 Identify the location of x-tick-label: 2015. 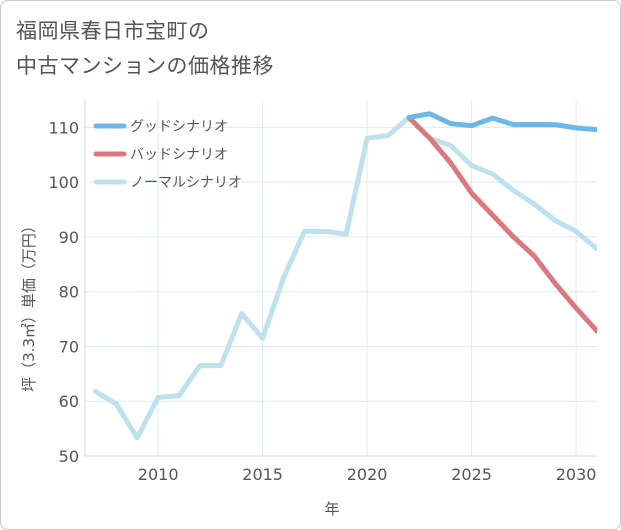
(262, 474).